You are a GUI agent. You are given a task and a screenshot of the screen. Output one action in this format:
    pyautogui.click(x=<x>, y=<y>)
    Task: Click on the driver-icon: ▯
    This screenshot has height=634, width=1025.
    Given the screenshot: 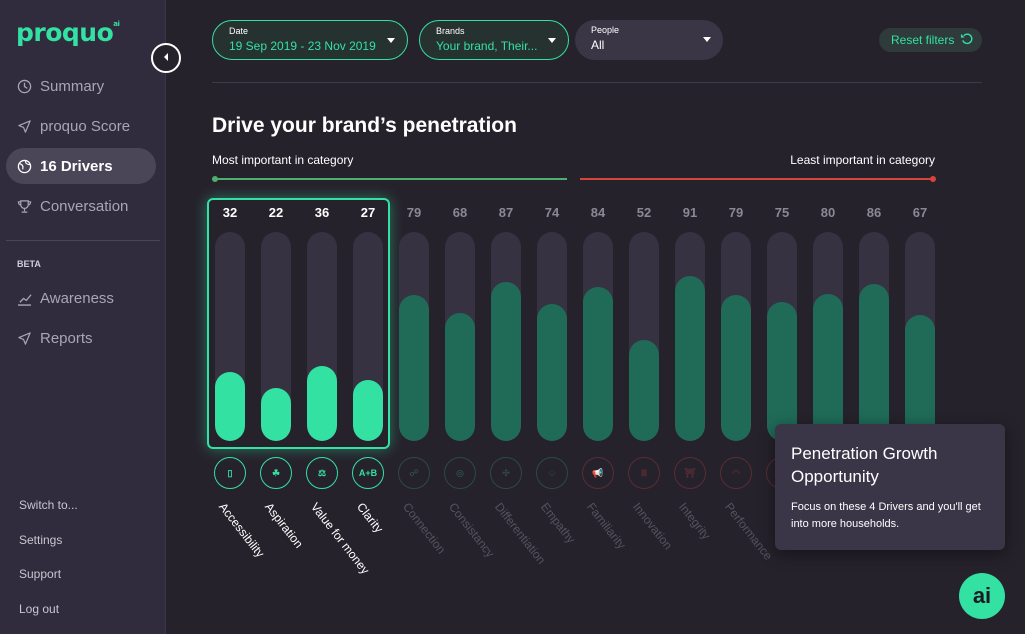 What is the action you would take?
    pyautogui.click(x=230, y=473)
    